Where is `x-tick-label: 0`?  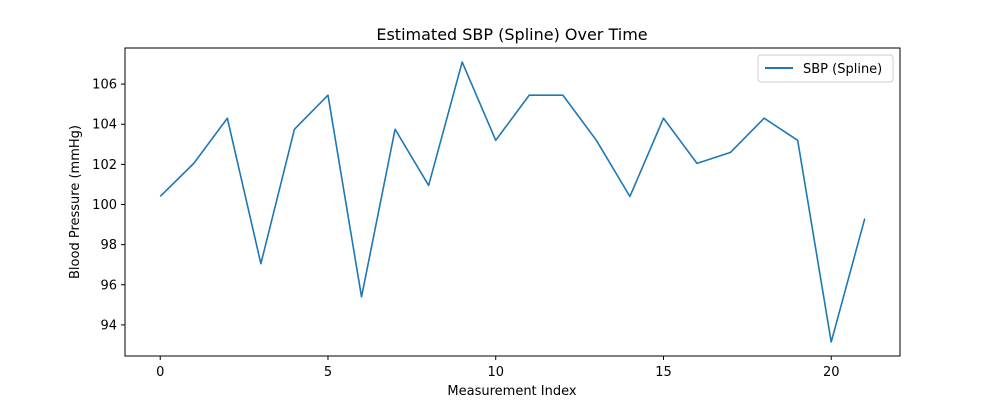 x-tick-label: 0 is located at coordinates (160, 372).